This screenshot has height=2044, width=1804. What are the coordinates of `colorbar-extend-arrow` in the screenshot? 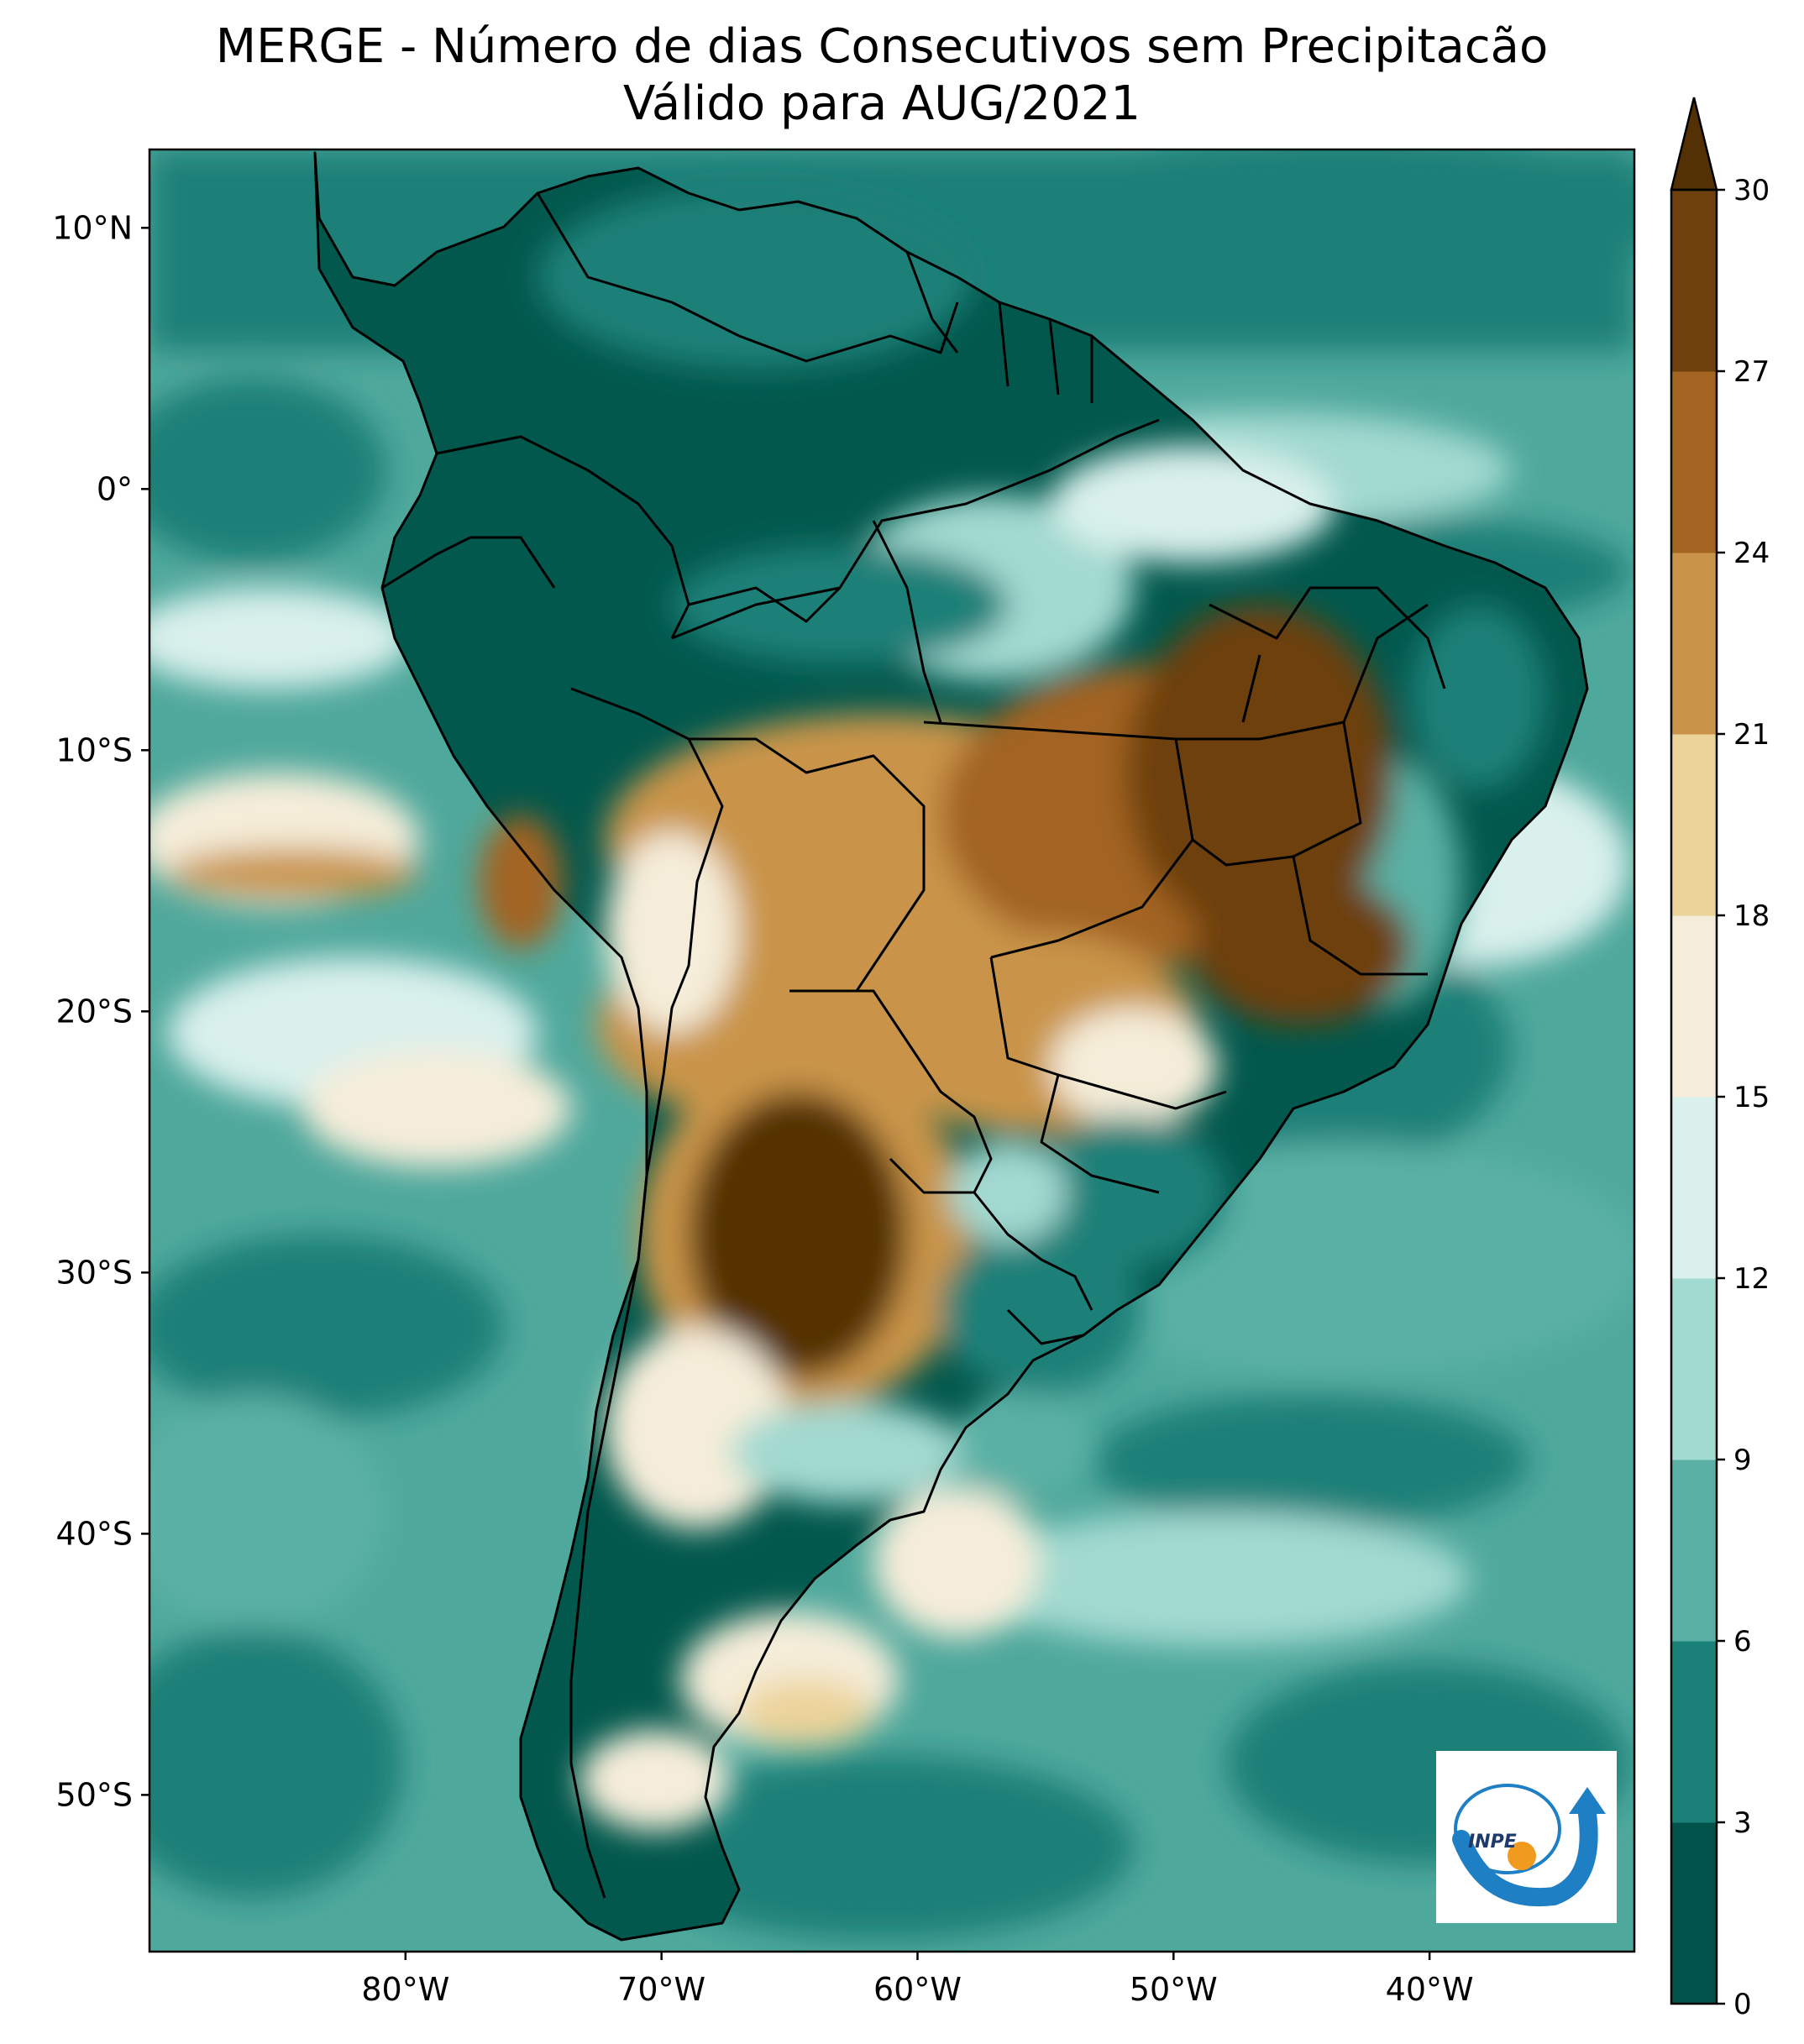 It's located at (1694, 144).